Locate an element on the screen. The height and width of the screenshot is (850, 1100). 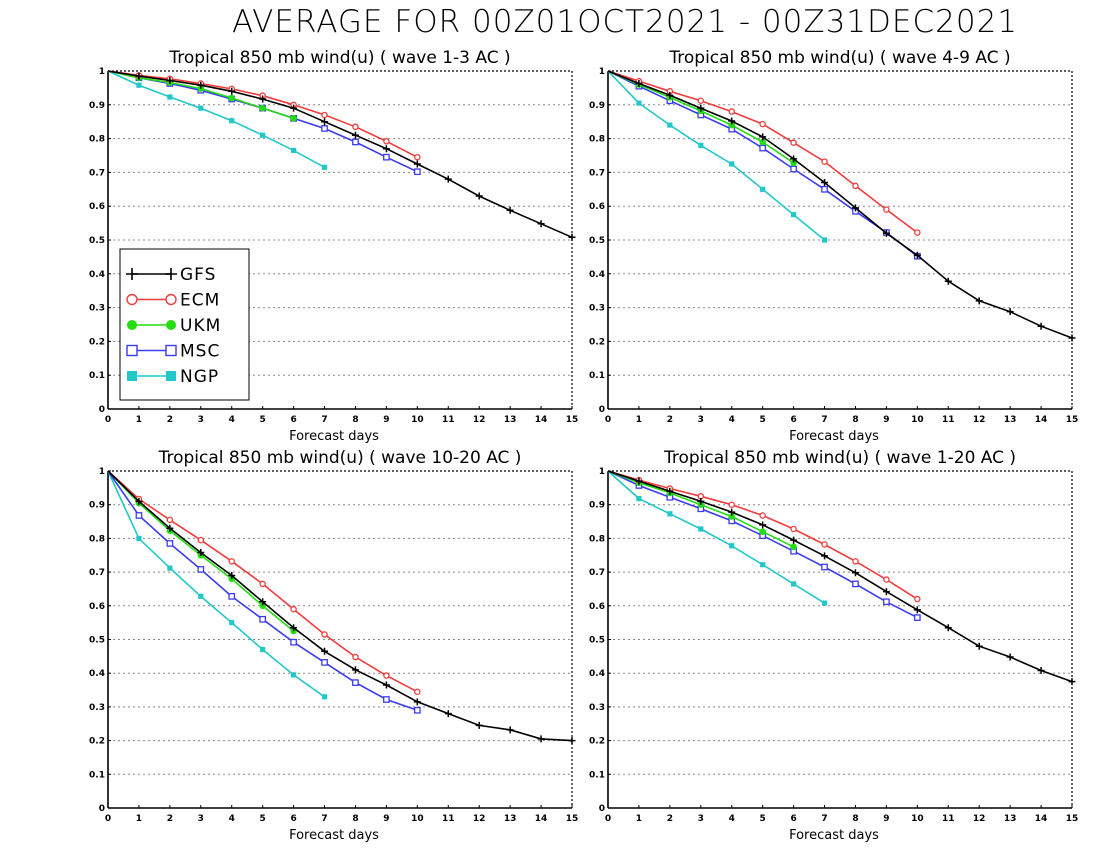
y-tick-label: 0.9 is located at coordinates (97, 506).